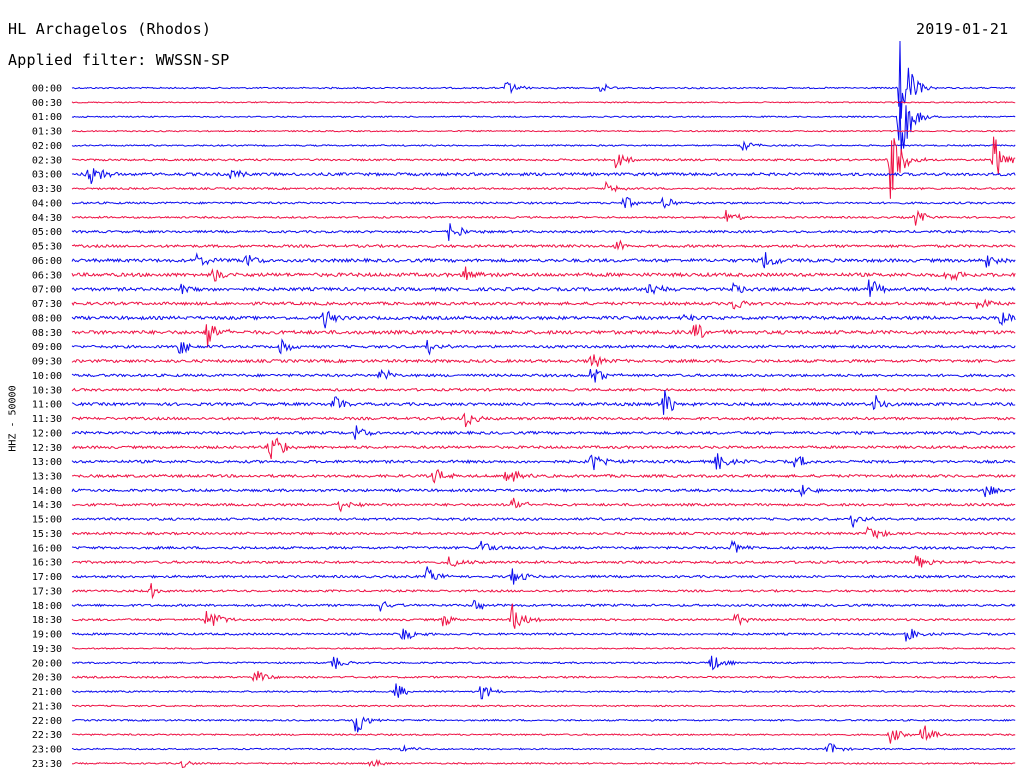 The width and height of the screenshot is (1024, 780). I want to click on row-time-label: 02:00, so click(47, 146).